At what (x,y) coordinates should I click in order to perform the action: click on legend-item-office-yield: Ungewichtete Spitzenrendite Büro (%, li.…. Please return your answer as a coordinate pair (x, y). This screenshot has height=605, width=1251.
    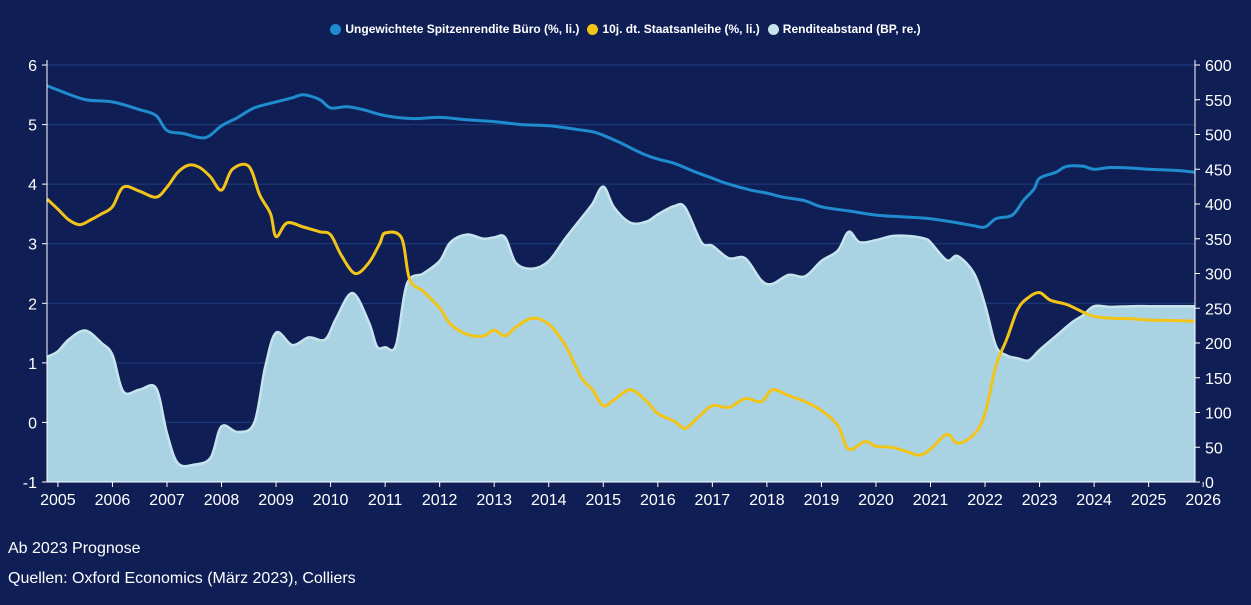
    Looking at the image, I should click on (454, 29).